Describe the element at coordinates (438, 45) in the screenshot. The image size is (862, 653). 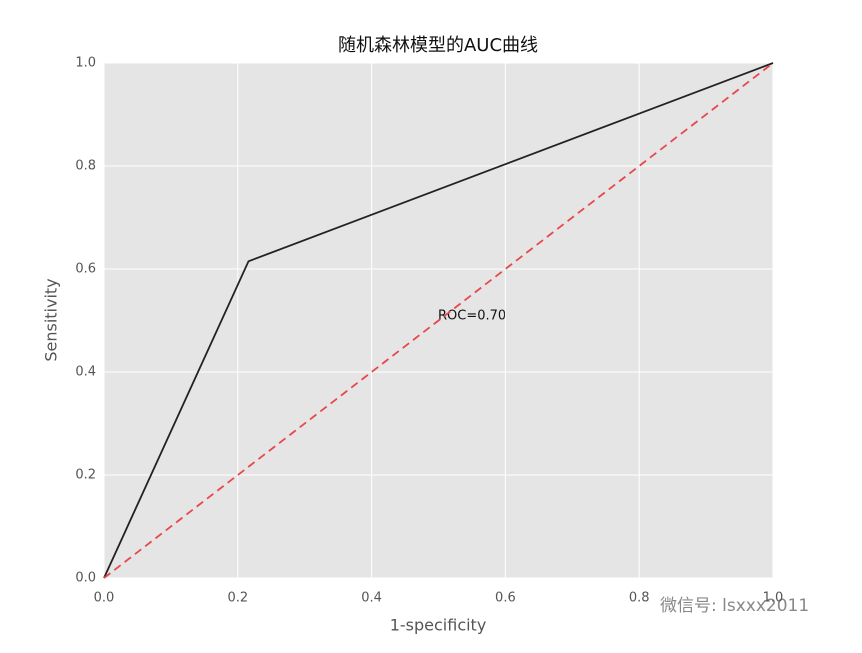
I see `chart-title: 随机森林模型的AUC曲线` at that location.